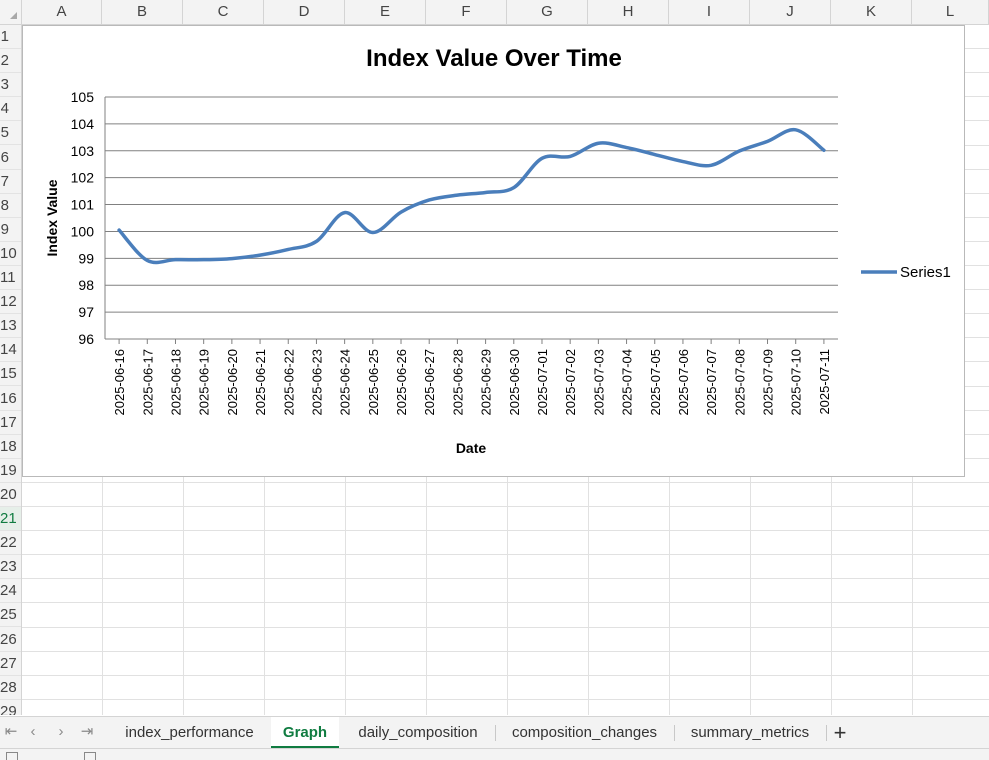 The width and height of the screenshot is (989, 760). Describe the element at coordinates (33, 732) in the screenshot. I see `prev-sheet-icon: ‹` at that location.